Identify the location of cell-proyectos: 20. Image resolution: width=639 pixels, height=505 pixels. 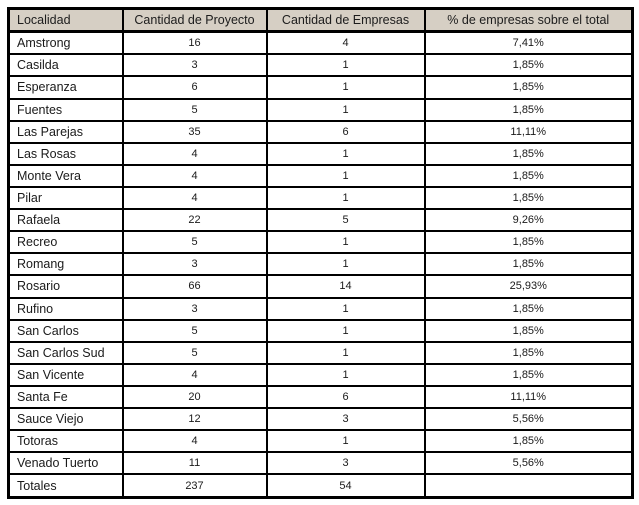
(194, 397).